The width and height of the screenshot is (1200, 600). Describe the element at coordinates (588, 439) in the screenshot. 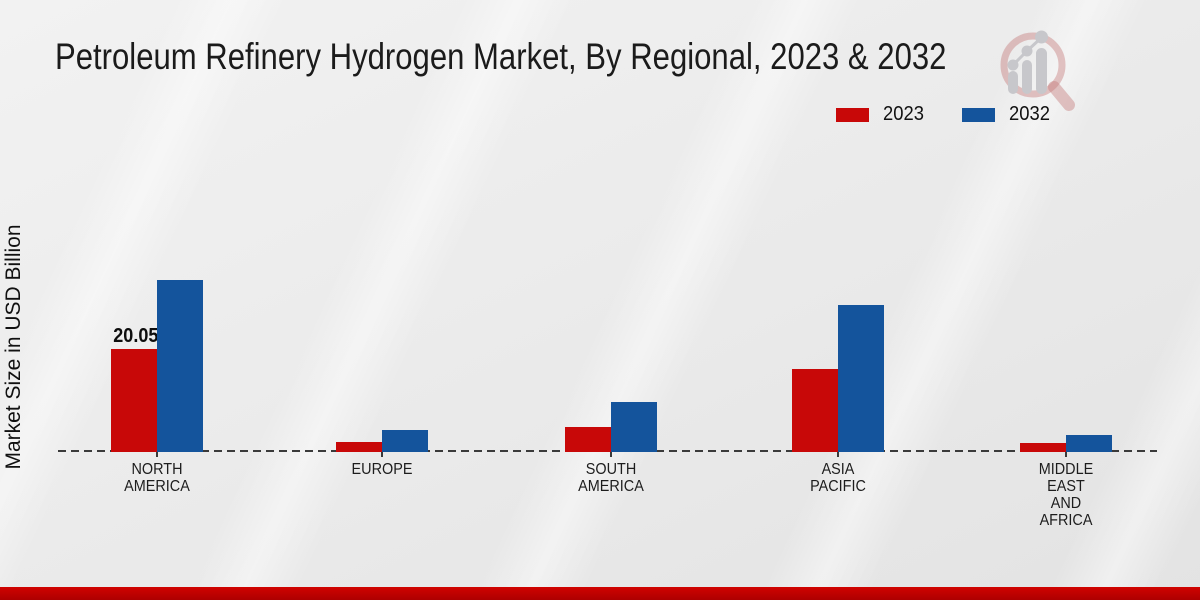

I see `bar-2023-south-america` at that location.